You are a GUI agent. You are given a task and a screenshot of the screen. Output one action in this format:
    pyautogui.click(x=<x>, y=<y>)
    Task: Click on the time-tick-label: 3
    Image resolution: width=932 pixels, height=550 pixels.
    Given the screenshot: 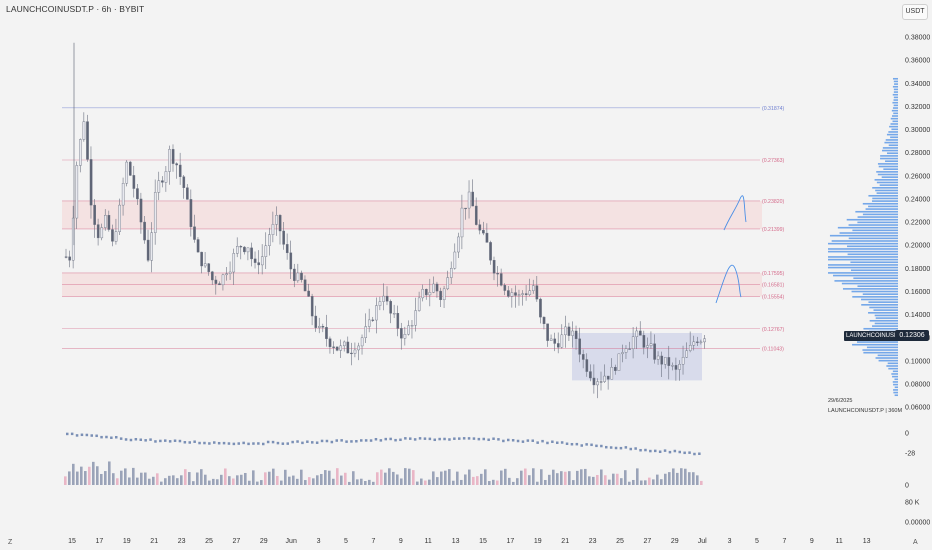 What is the action you would take?
    pyautogui.click(x=319, y=541)
    